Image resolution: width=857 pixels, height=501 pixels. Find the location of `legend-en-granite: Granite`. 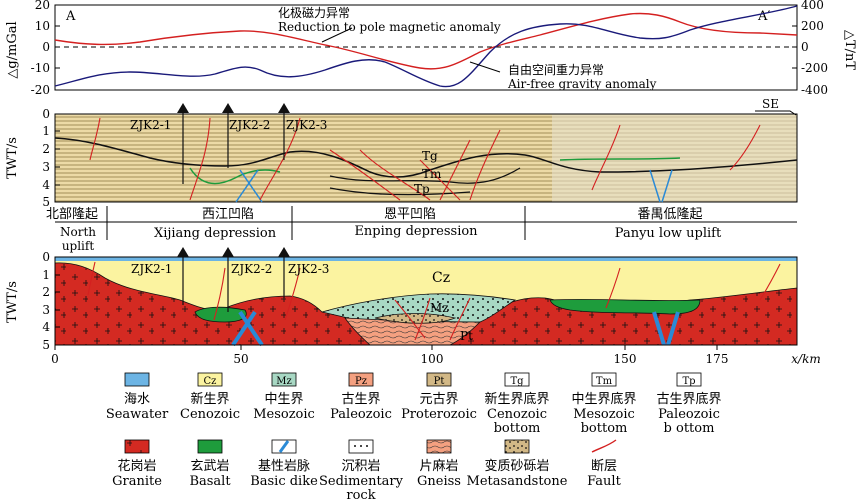

legend-en-granite: Granite is located at coordinates (137, 481).